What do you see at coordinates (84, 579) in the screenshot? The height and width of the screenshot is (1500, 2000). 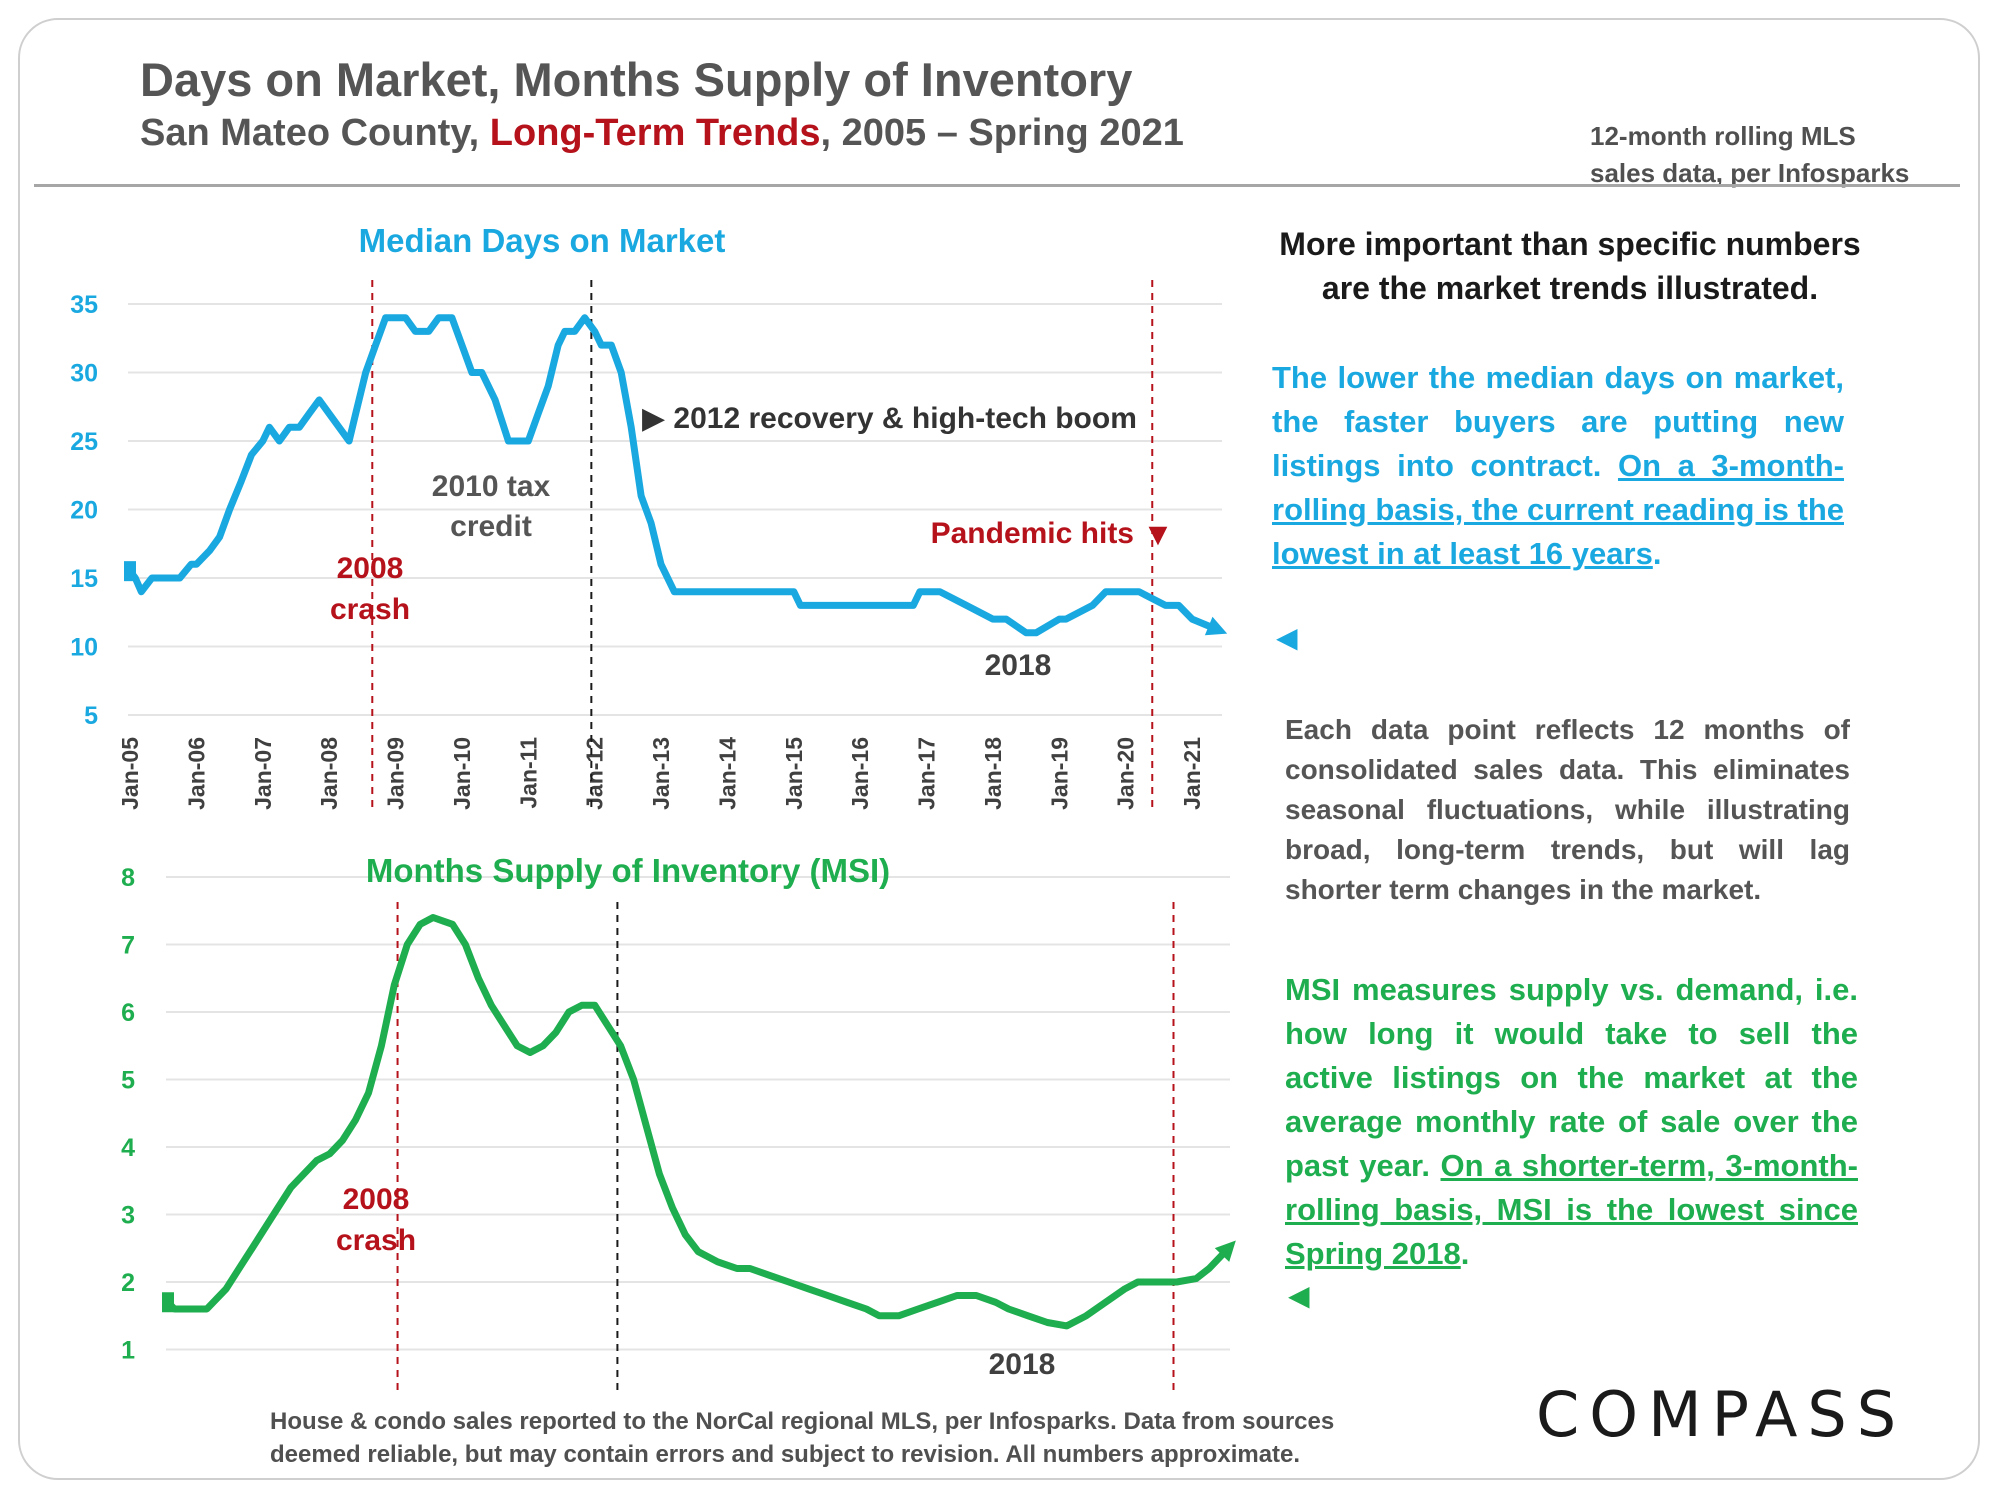 I see `y-tick-label: 15` at bounding box center [84, 579].